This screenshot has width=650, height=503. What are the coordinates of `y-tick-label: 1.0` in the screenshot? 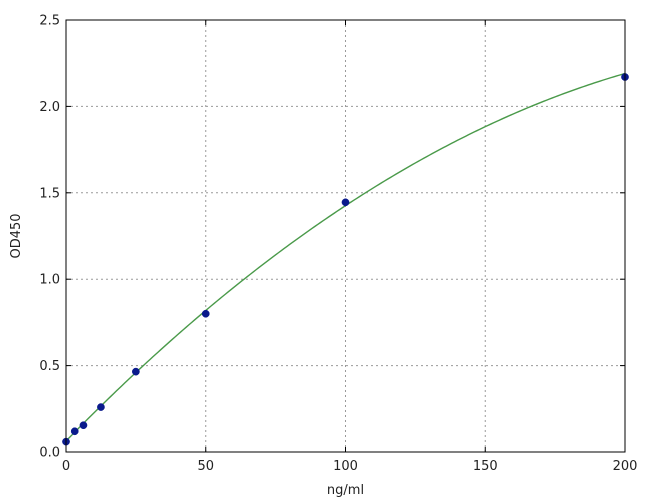 It's located at (49, 280).